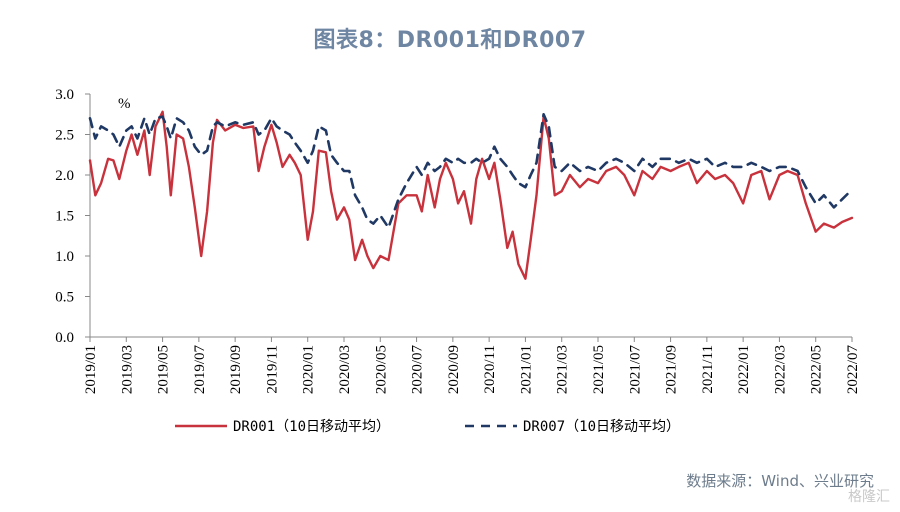  I want to click on x-tick-label: 2019/03, so click(127, 369).